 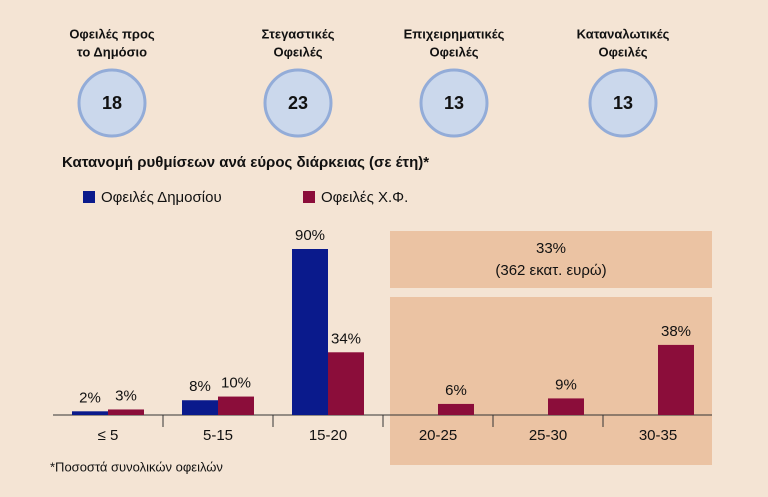 I want to click on value-label: 90%, so click(x=310, y=235).